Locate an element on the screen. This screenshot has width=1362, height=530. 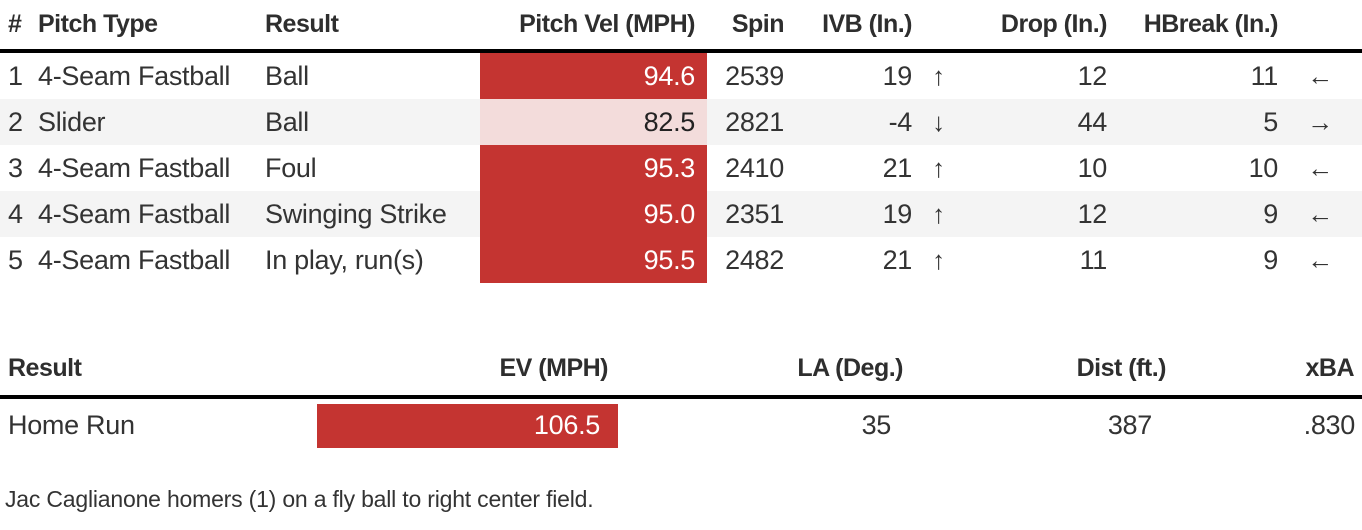
spin-rate: 2351 is located at coordinates (754, 214).